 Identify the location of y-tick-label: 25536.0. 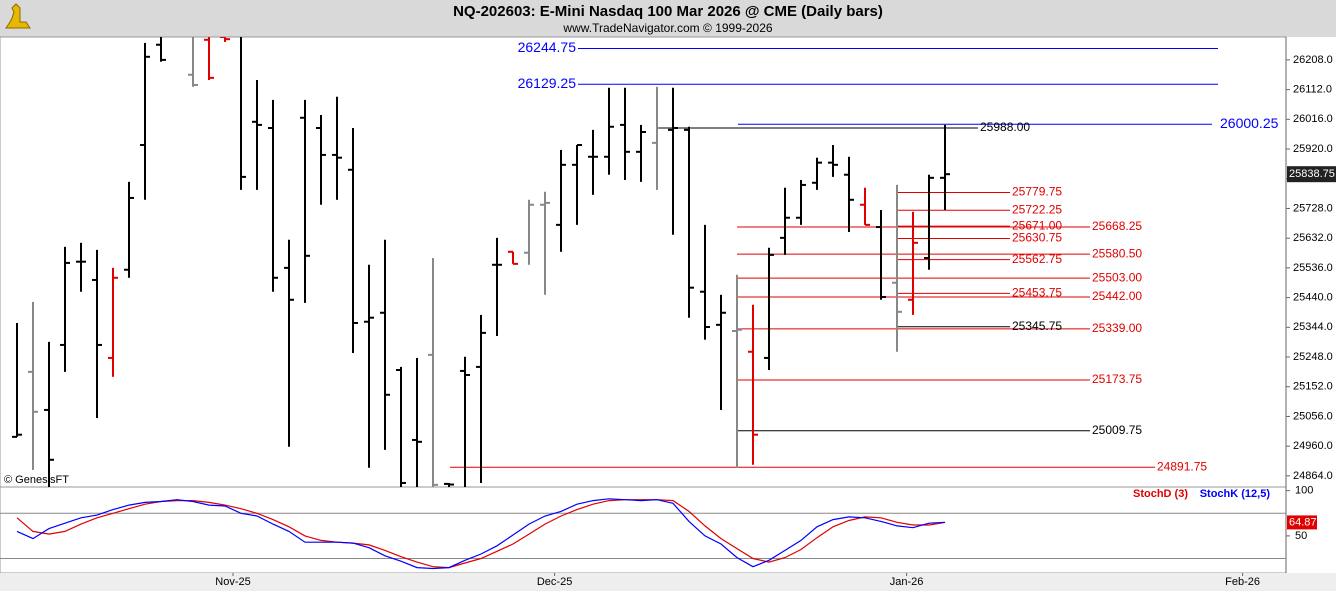
(1313, 268).